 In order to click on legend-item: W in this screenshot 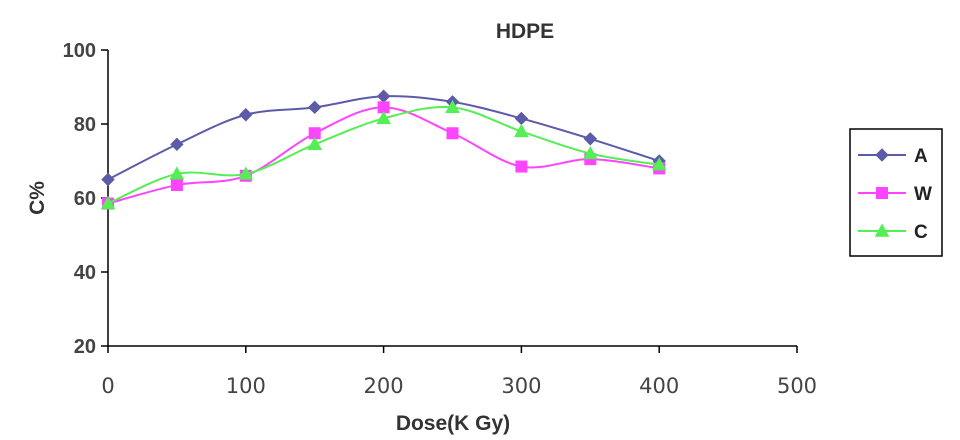, I will do `click(895, 194)`.